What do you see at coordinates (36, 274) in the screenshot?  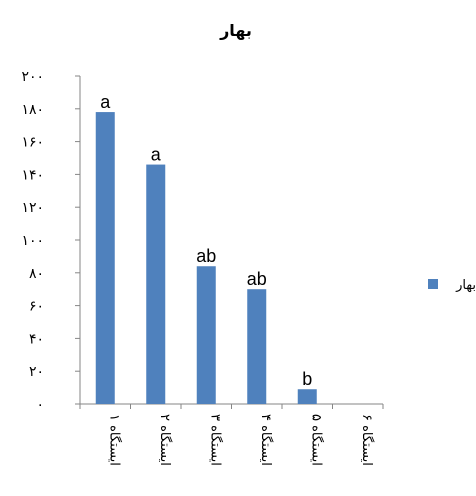 I see `y-tick-label: ۸۰` at bounding box center [36, 274].